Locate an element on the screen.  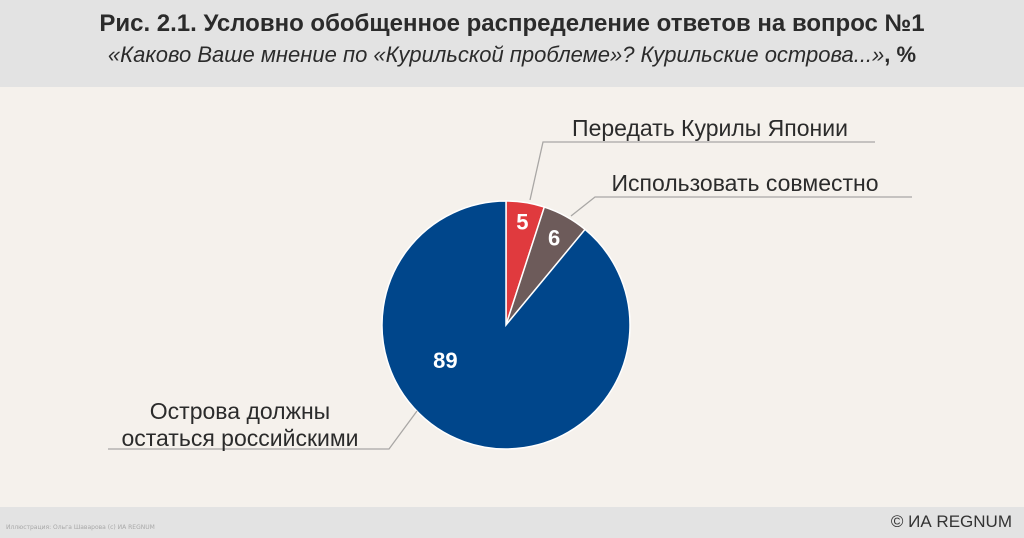
category-label: Острова должны is located at coordinates (240, 411).